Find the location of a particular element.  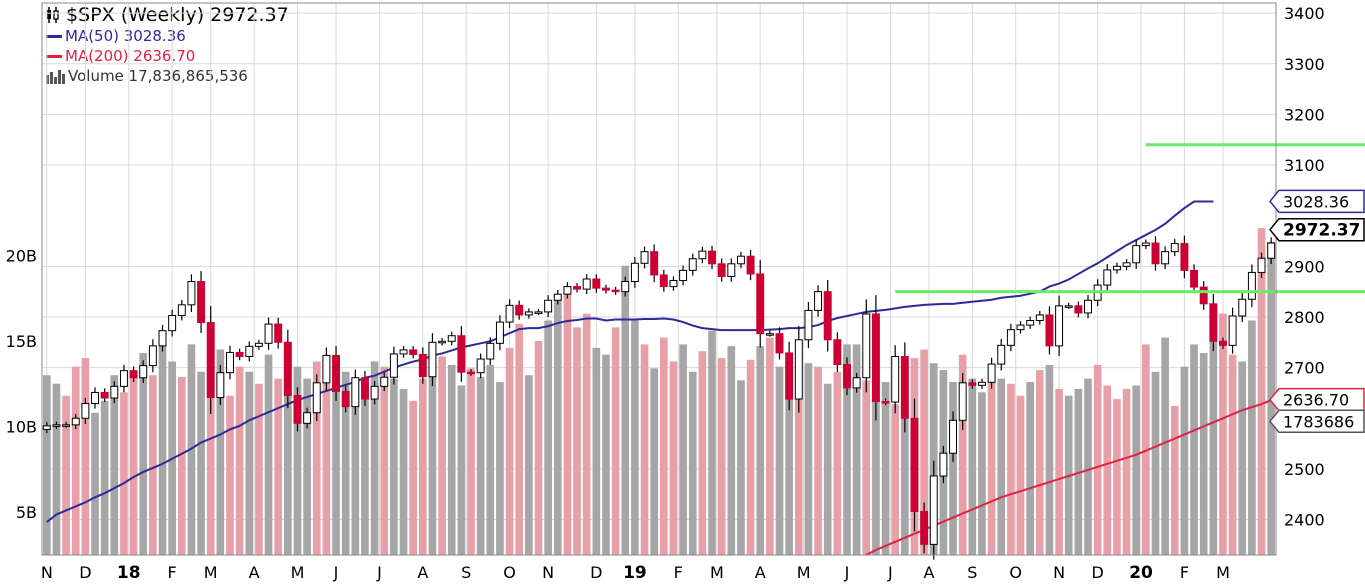

legend-volume-row: Volume 17,836,865,536 is located at coordinates (167, 76).